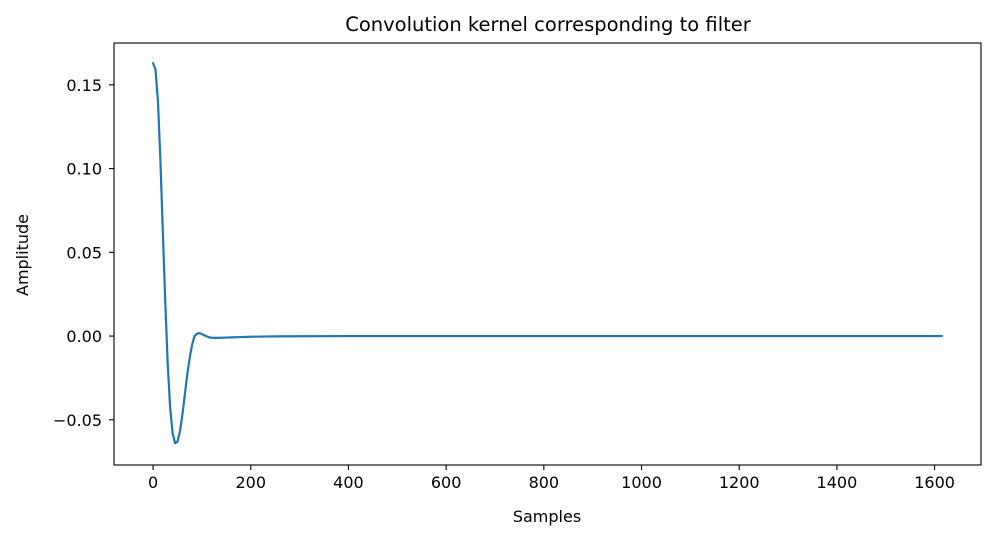  Describe the element at coordinates (77, 420) in the screenshot. I see `y-tick-label: −0.05` at that location.